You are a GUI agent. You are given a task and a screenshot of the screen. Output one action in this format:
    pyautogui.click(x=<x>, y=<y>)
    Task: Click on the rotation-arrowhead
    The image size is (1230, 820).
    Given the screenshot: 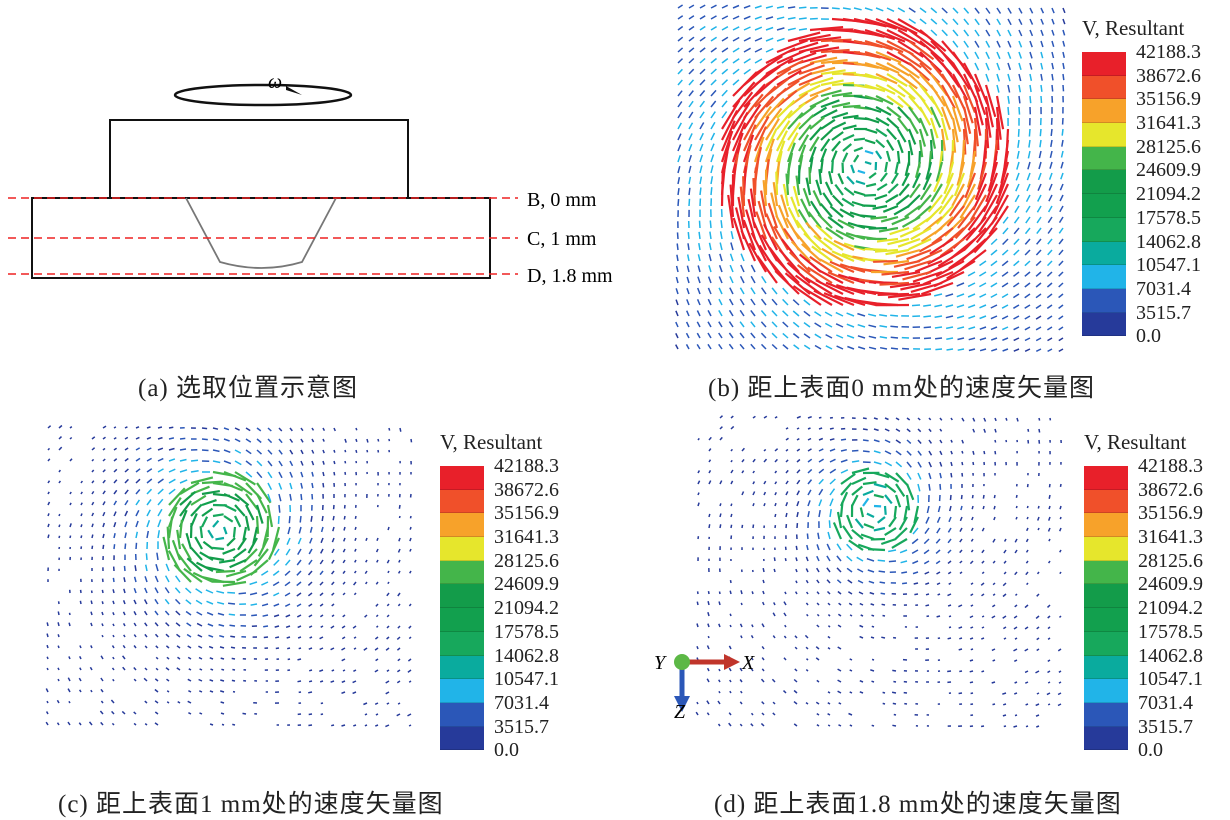 What is the action you would take?
    pyautogui.click(x=294, y=90)
    